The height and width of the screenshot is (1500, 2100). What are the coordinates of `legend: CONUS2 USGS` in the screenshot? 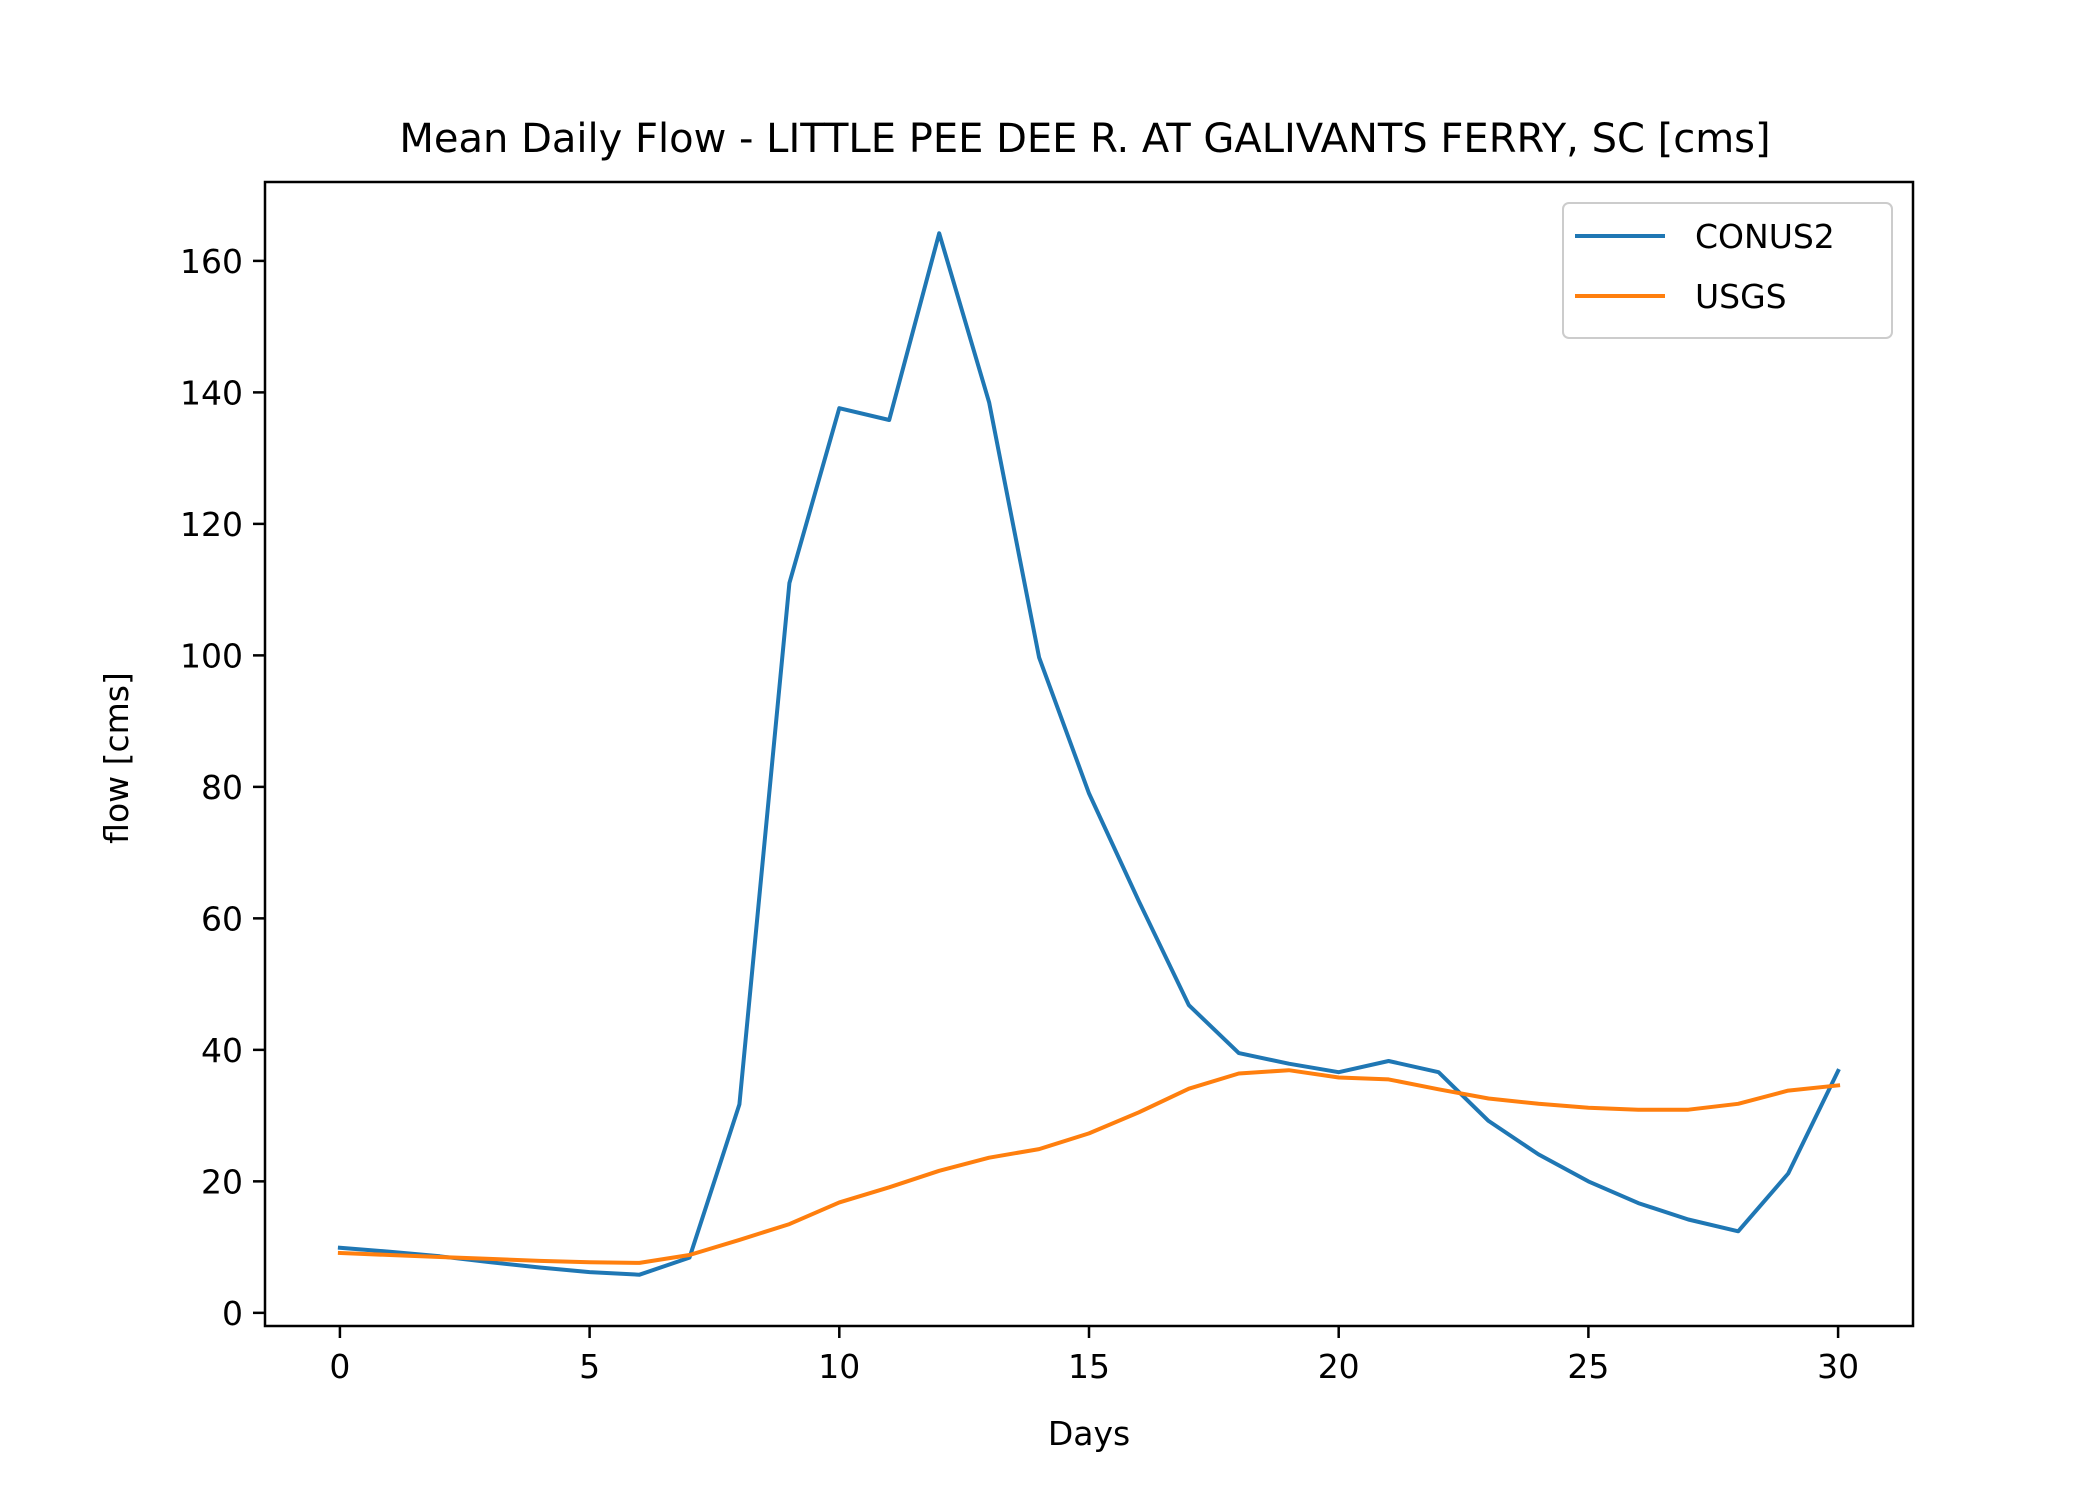 It's located at (1727, 270).